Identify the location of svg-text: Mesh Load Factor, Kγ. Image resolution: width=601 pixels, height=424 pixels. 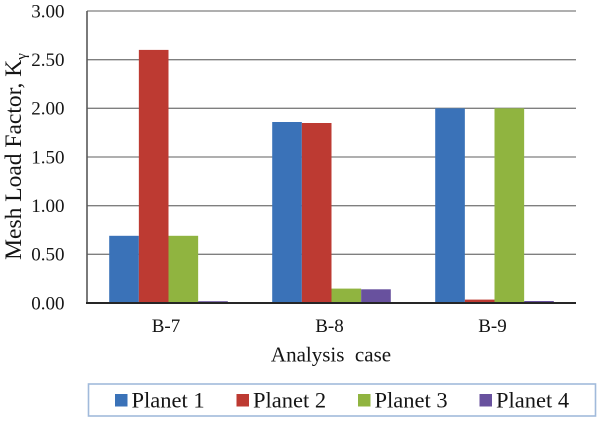
(15, 156).